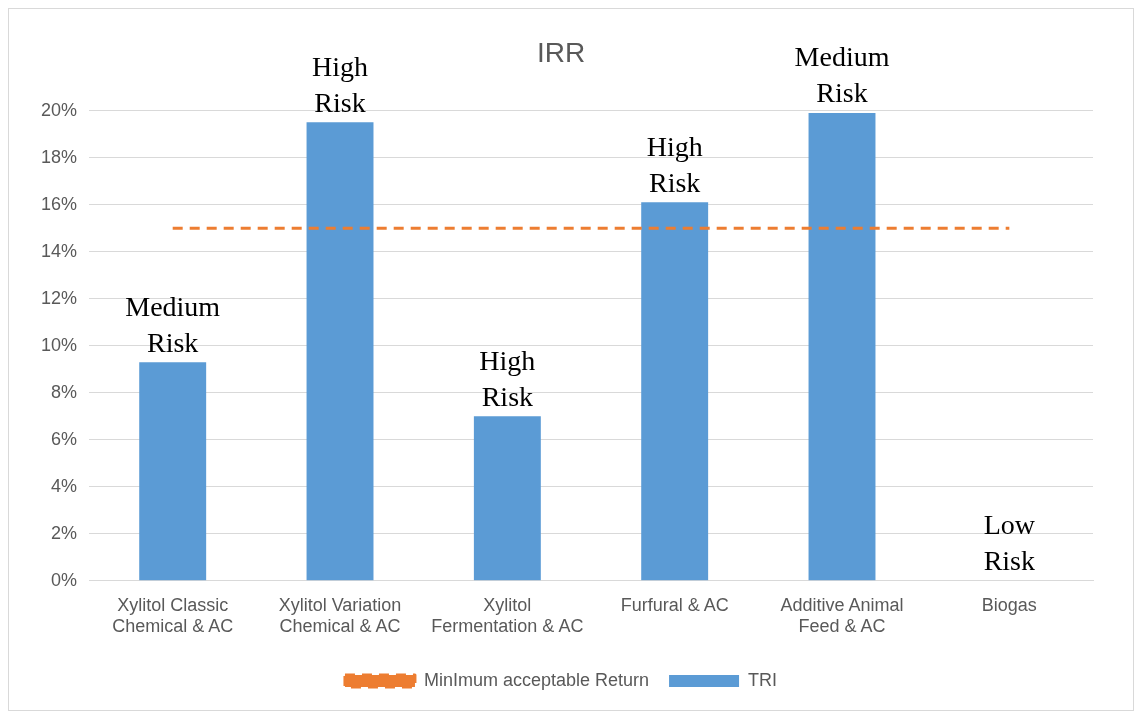 The height and width of the screenshot is (719, 1142). What do you see at coordinates (173, 615) in the screenshot?
I see `x-tick-label: Xylitol Classic Chemical & AC` at bounding box center [173, 615].